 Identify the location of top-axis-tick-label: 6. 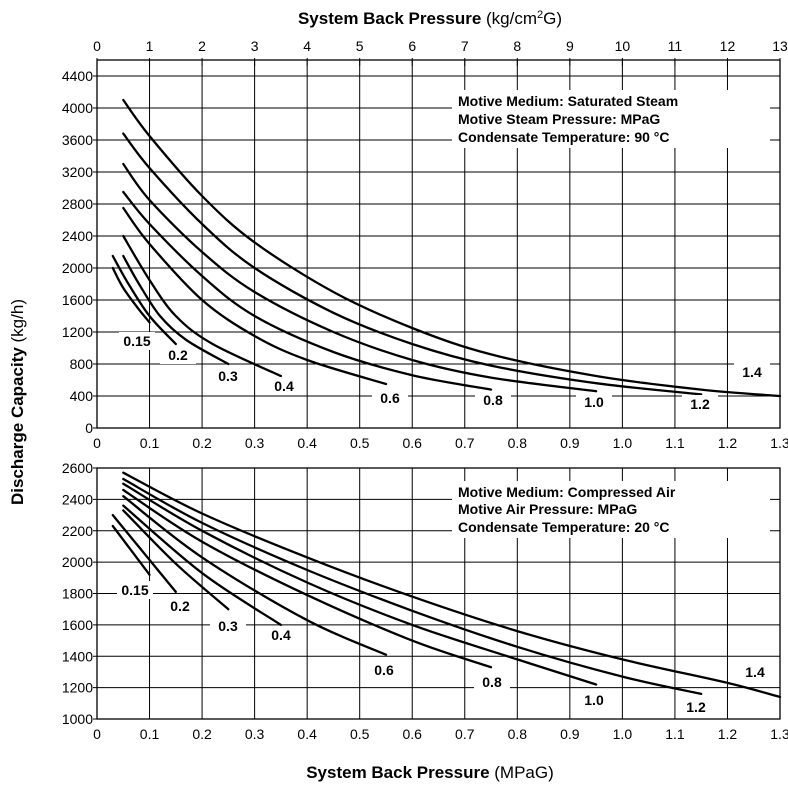
(412, 46).